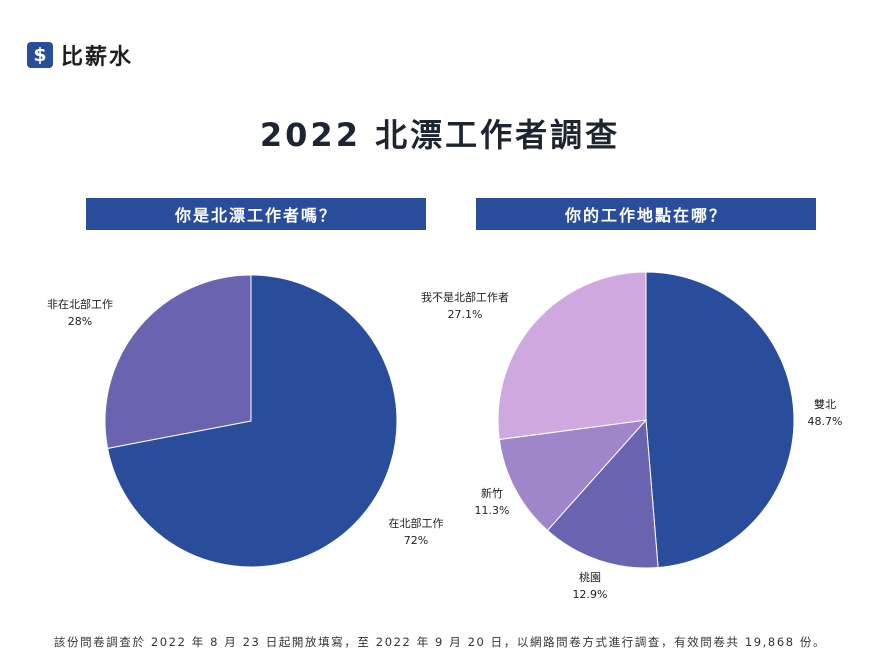 This screenshot has width=880, height=663. I want to click on page-title: 2022 北漂工作者調查, so click(440, 135).